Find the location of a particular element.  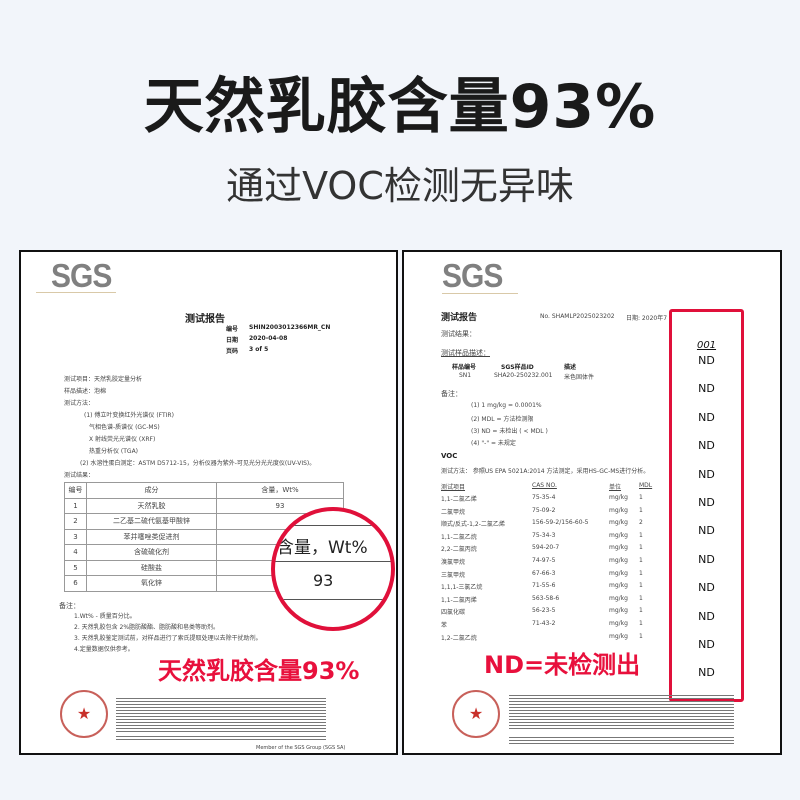

table-cell: 6 is located at coordinates (75, 583).